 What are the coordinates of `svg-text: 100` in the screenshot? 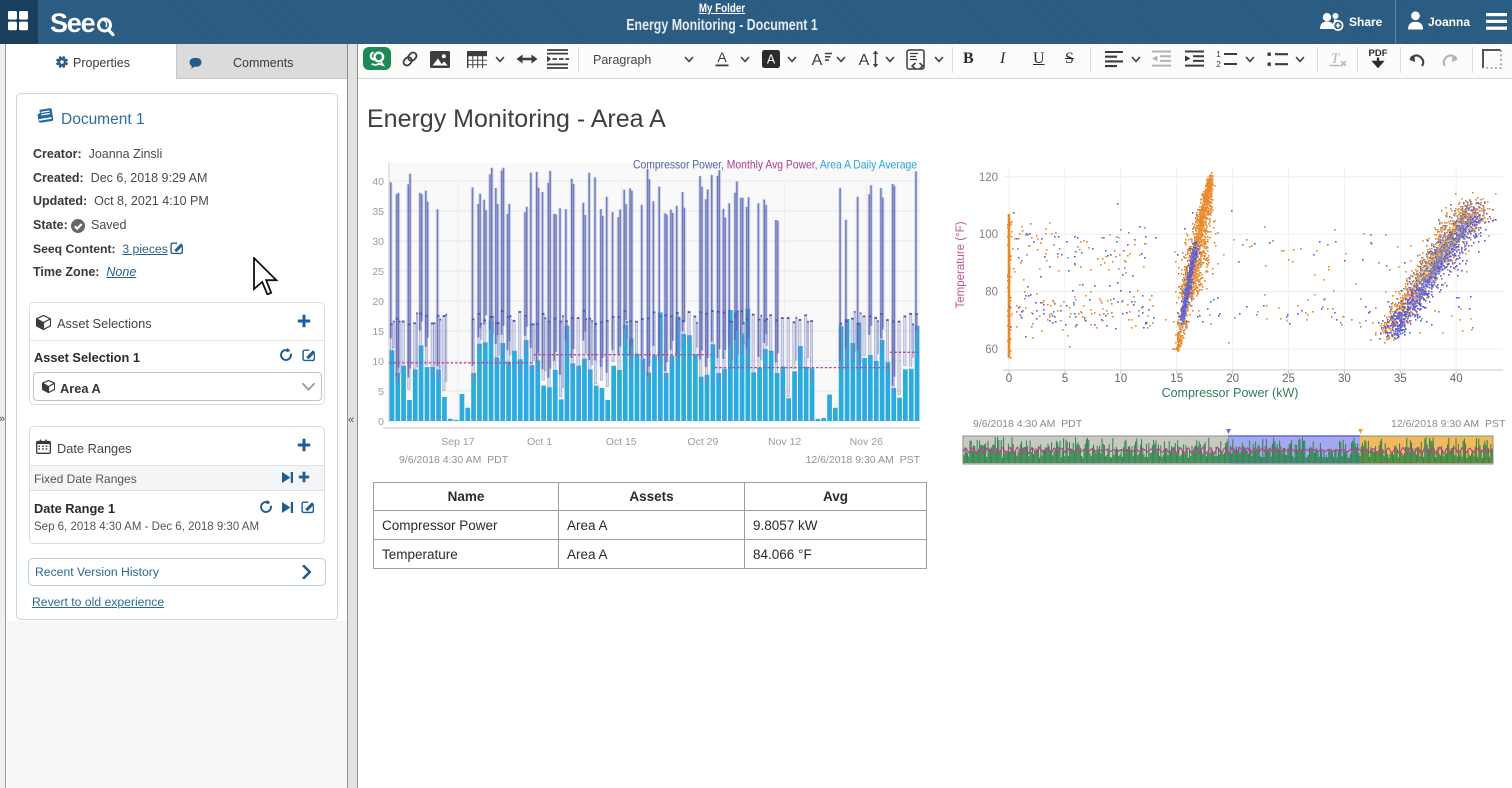 It's located at (988, 235).